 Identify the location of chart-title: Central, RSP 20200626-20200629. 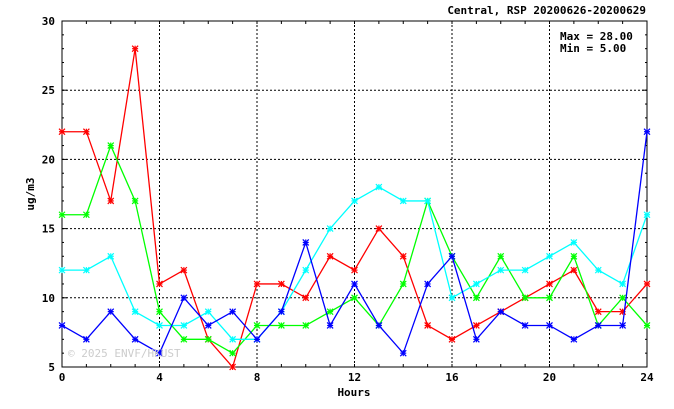
(546, 10).